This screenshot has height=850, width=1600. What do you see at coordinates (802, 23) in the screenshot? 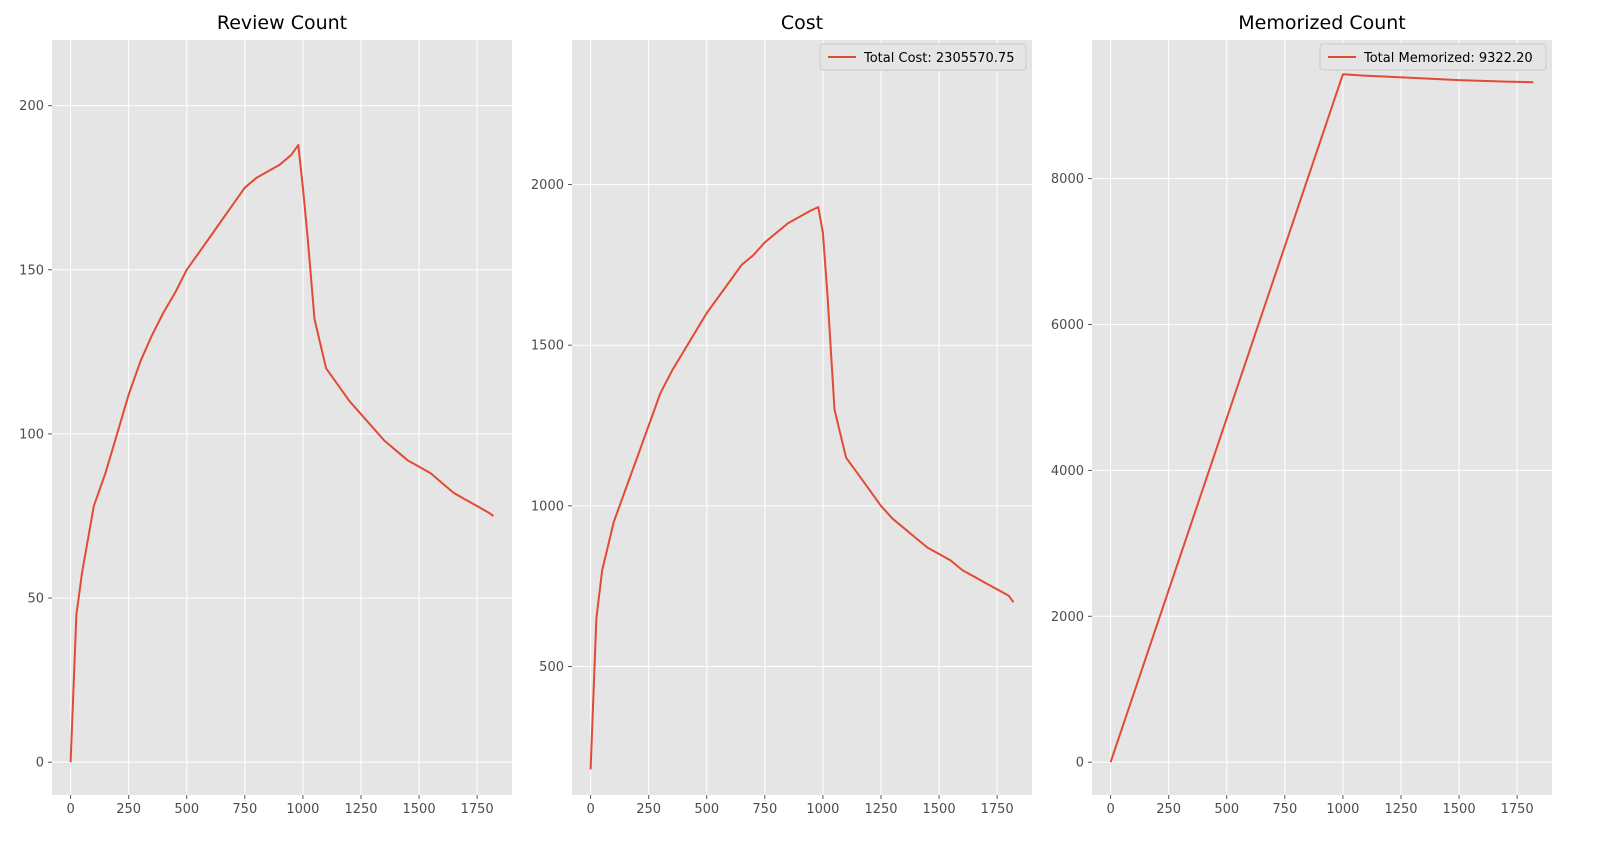
I see `chart-title-cost: Cost` at bounding box center [802, 23].